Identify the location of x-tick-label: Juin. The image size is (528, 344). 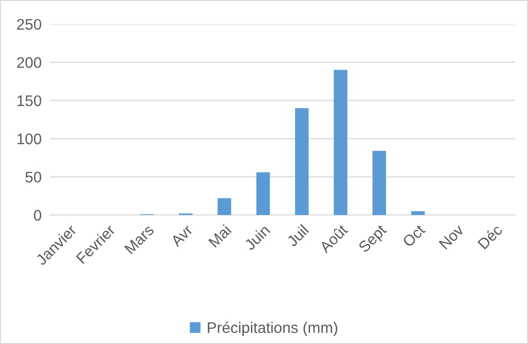
(256, 237).